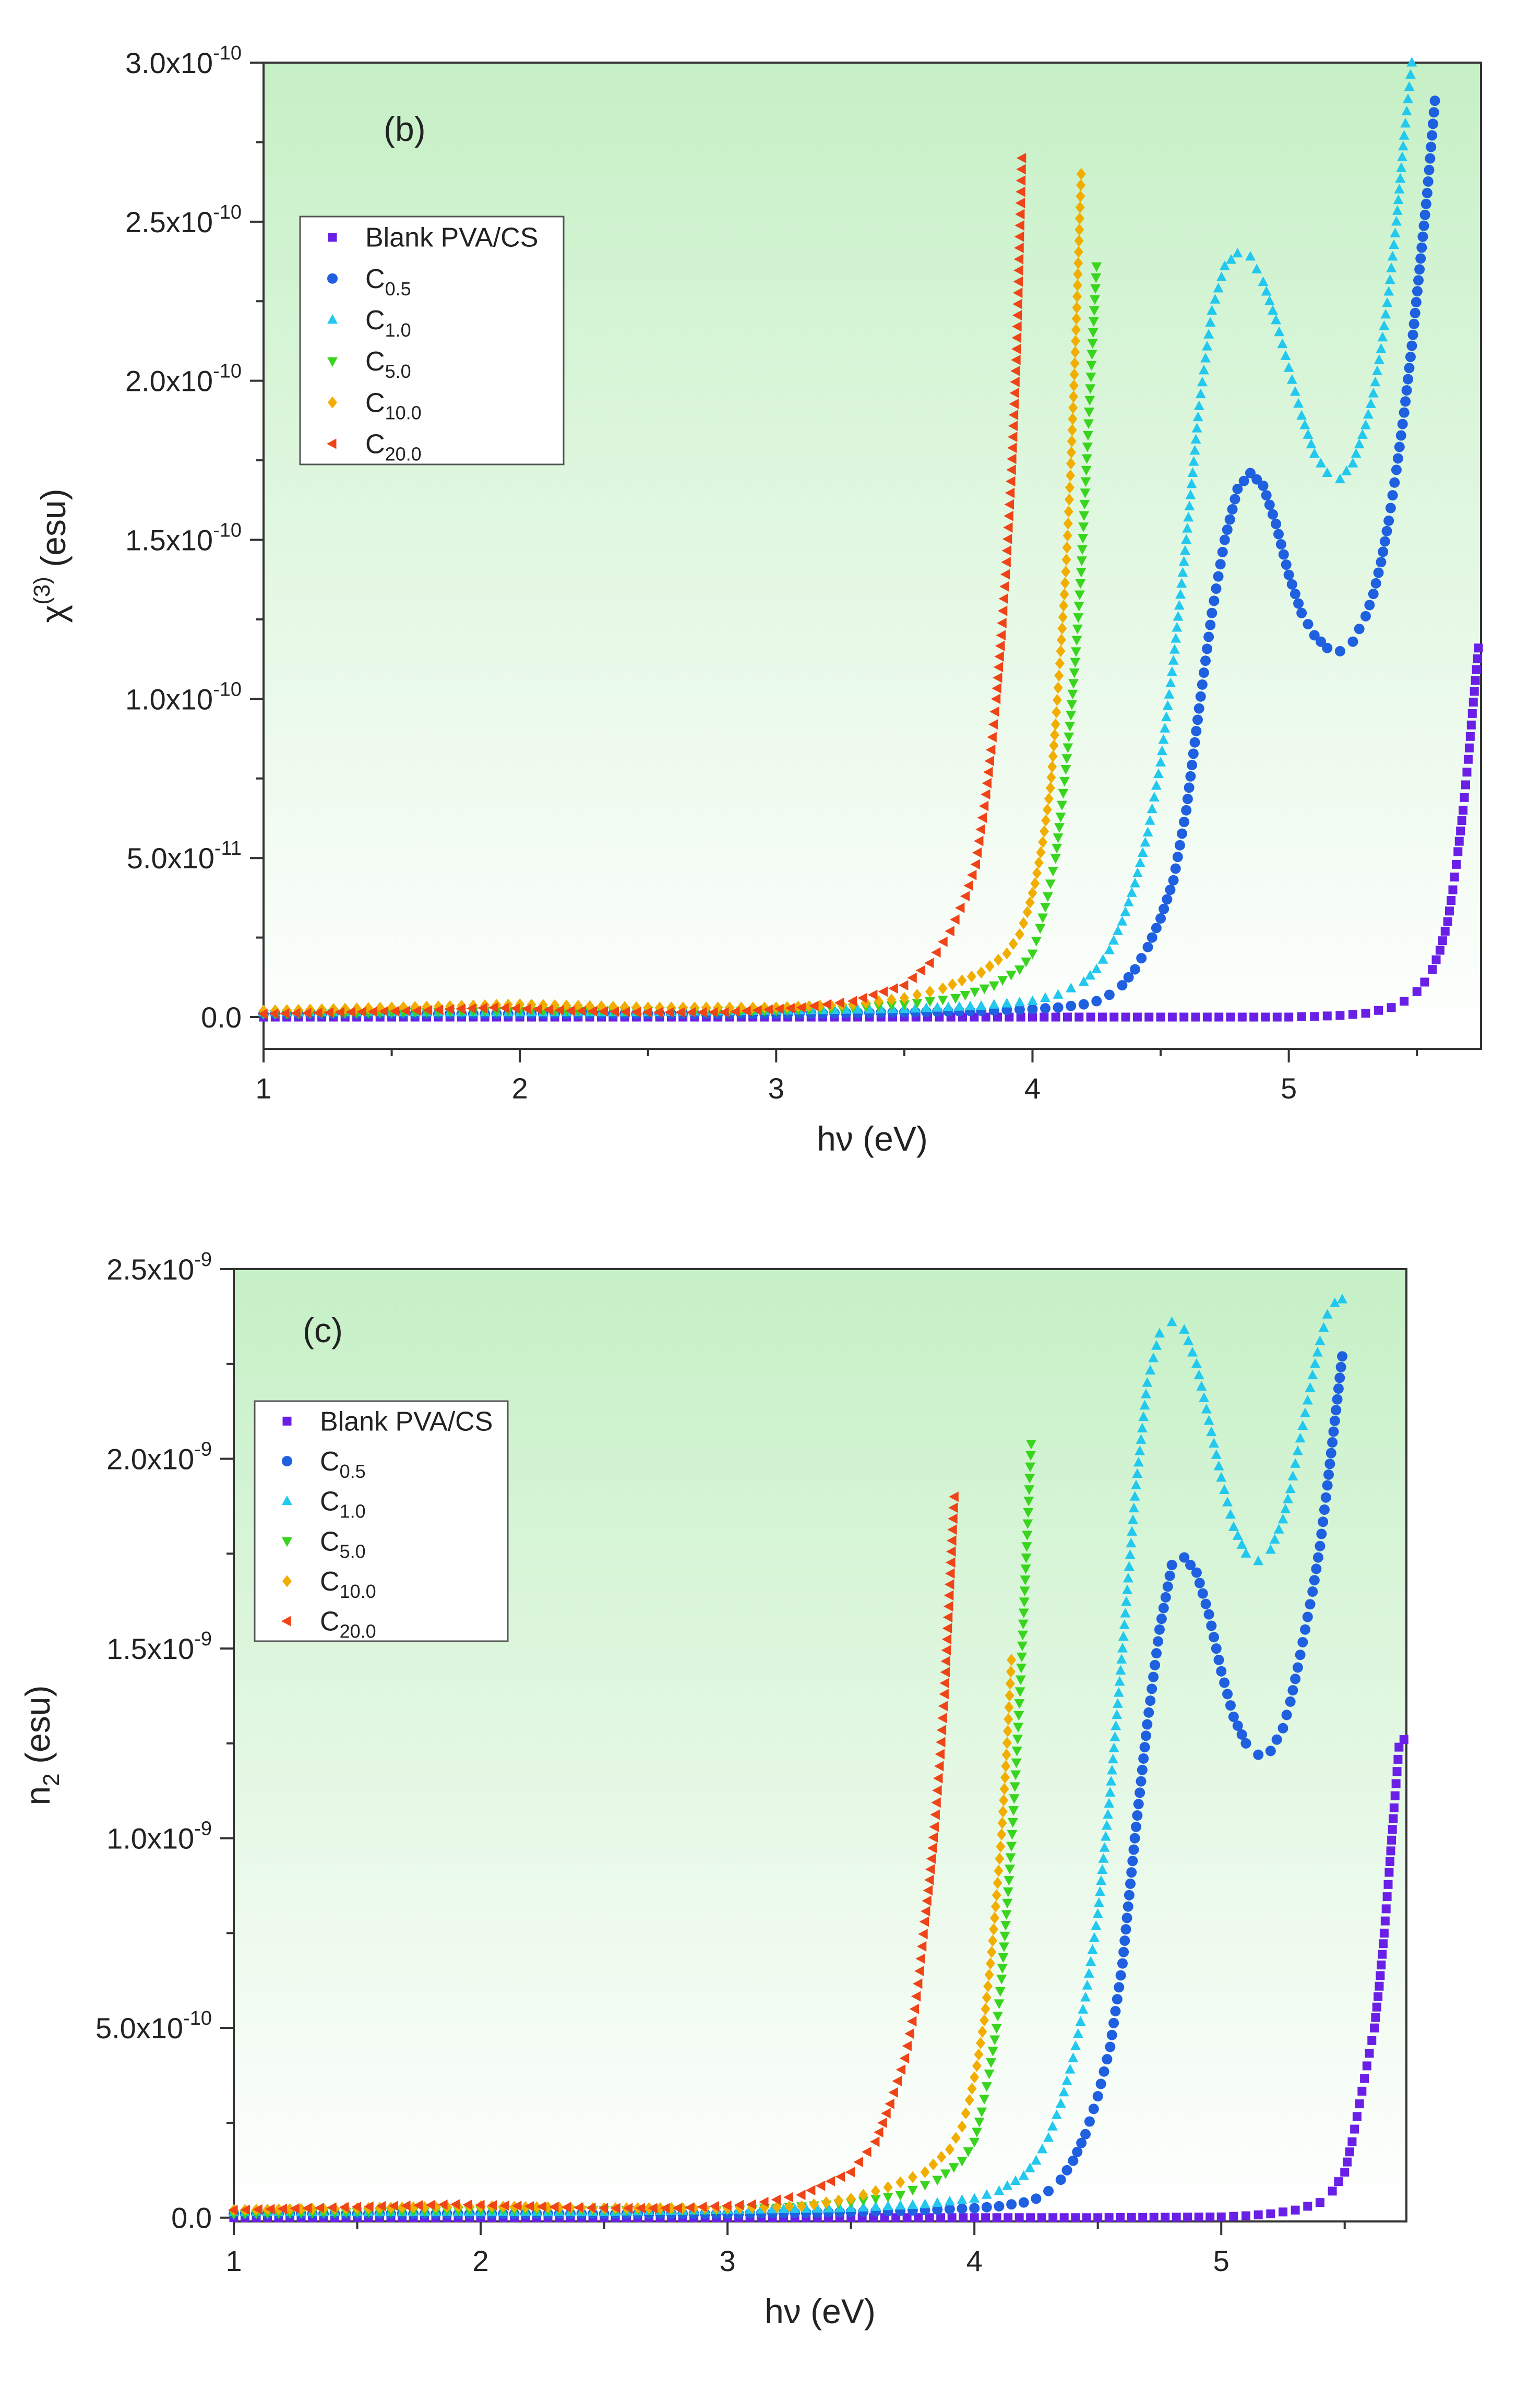 This screenshot has height=2390, width=1540. Describe the element at coordinates (381, 1521) in the screenshot. I see `legend-c: Blank PVA/CS C0.5 C1.0 C5.0 C10.0 C20.0` at that location.